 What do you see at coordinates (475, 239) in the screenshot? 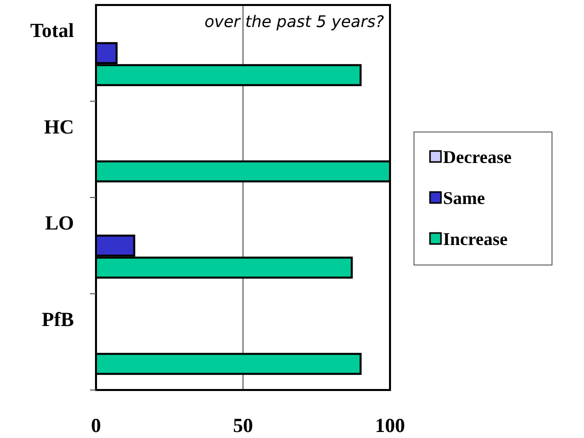
I see `legend-label: Increase` at bounding box center [475, 239].